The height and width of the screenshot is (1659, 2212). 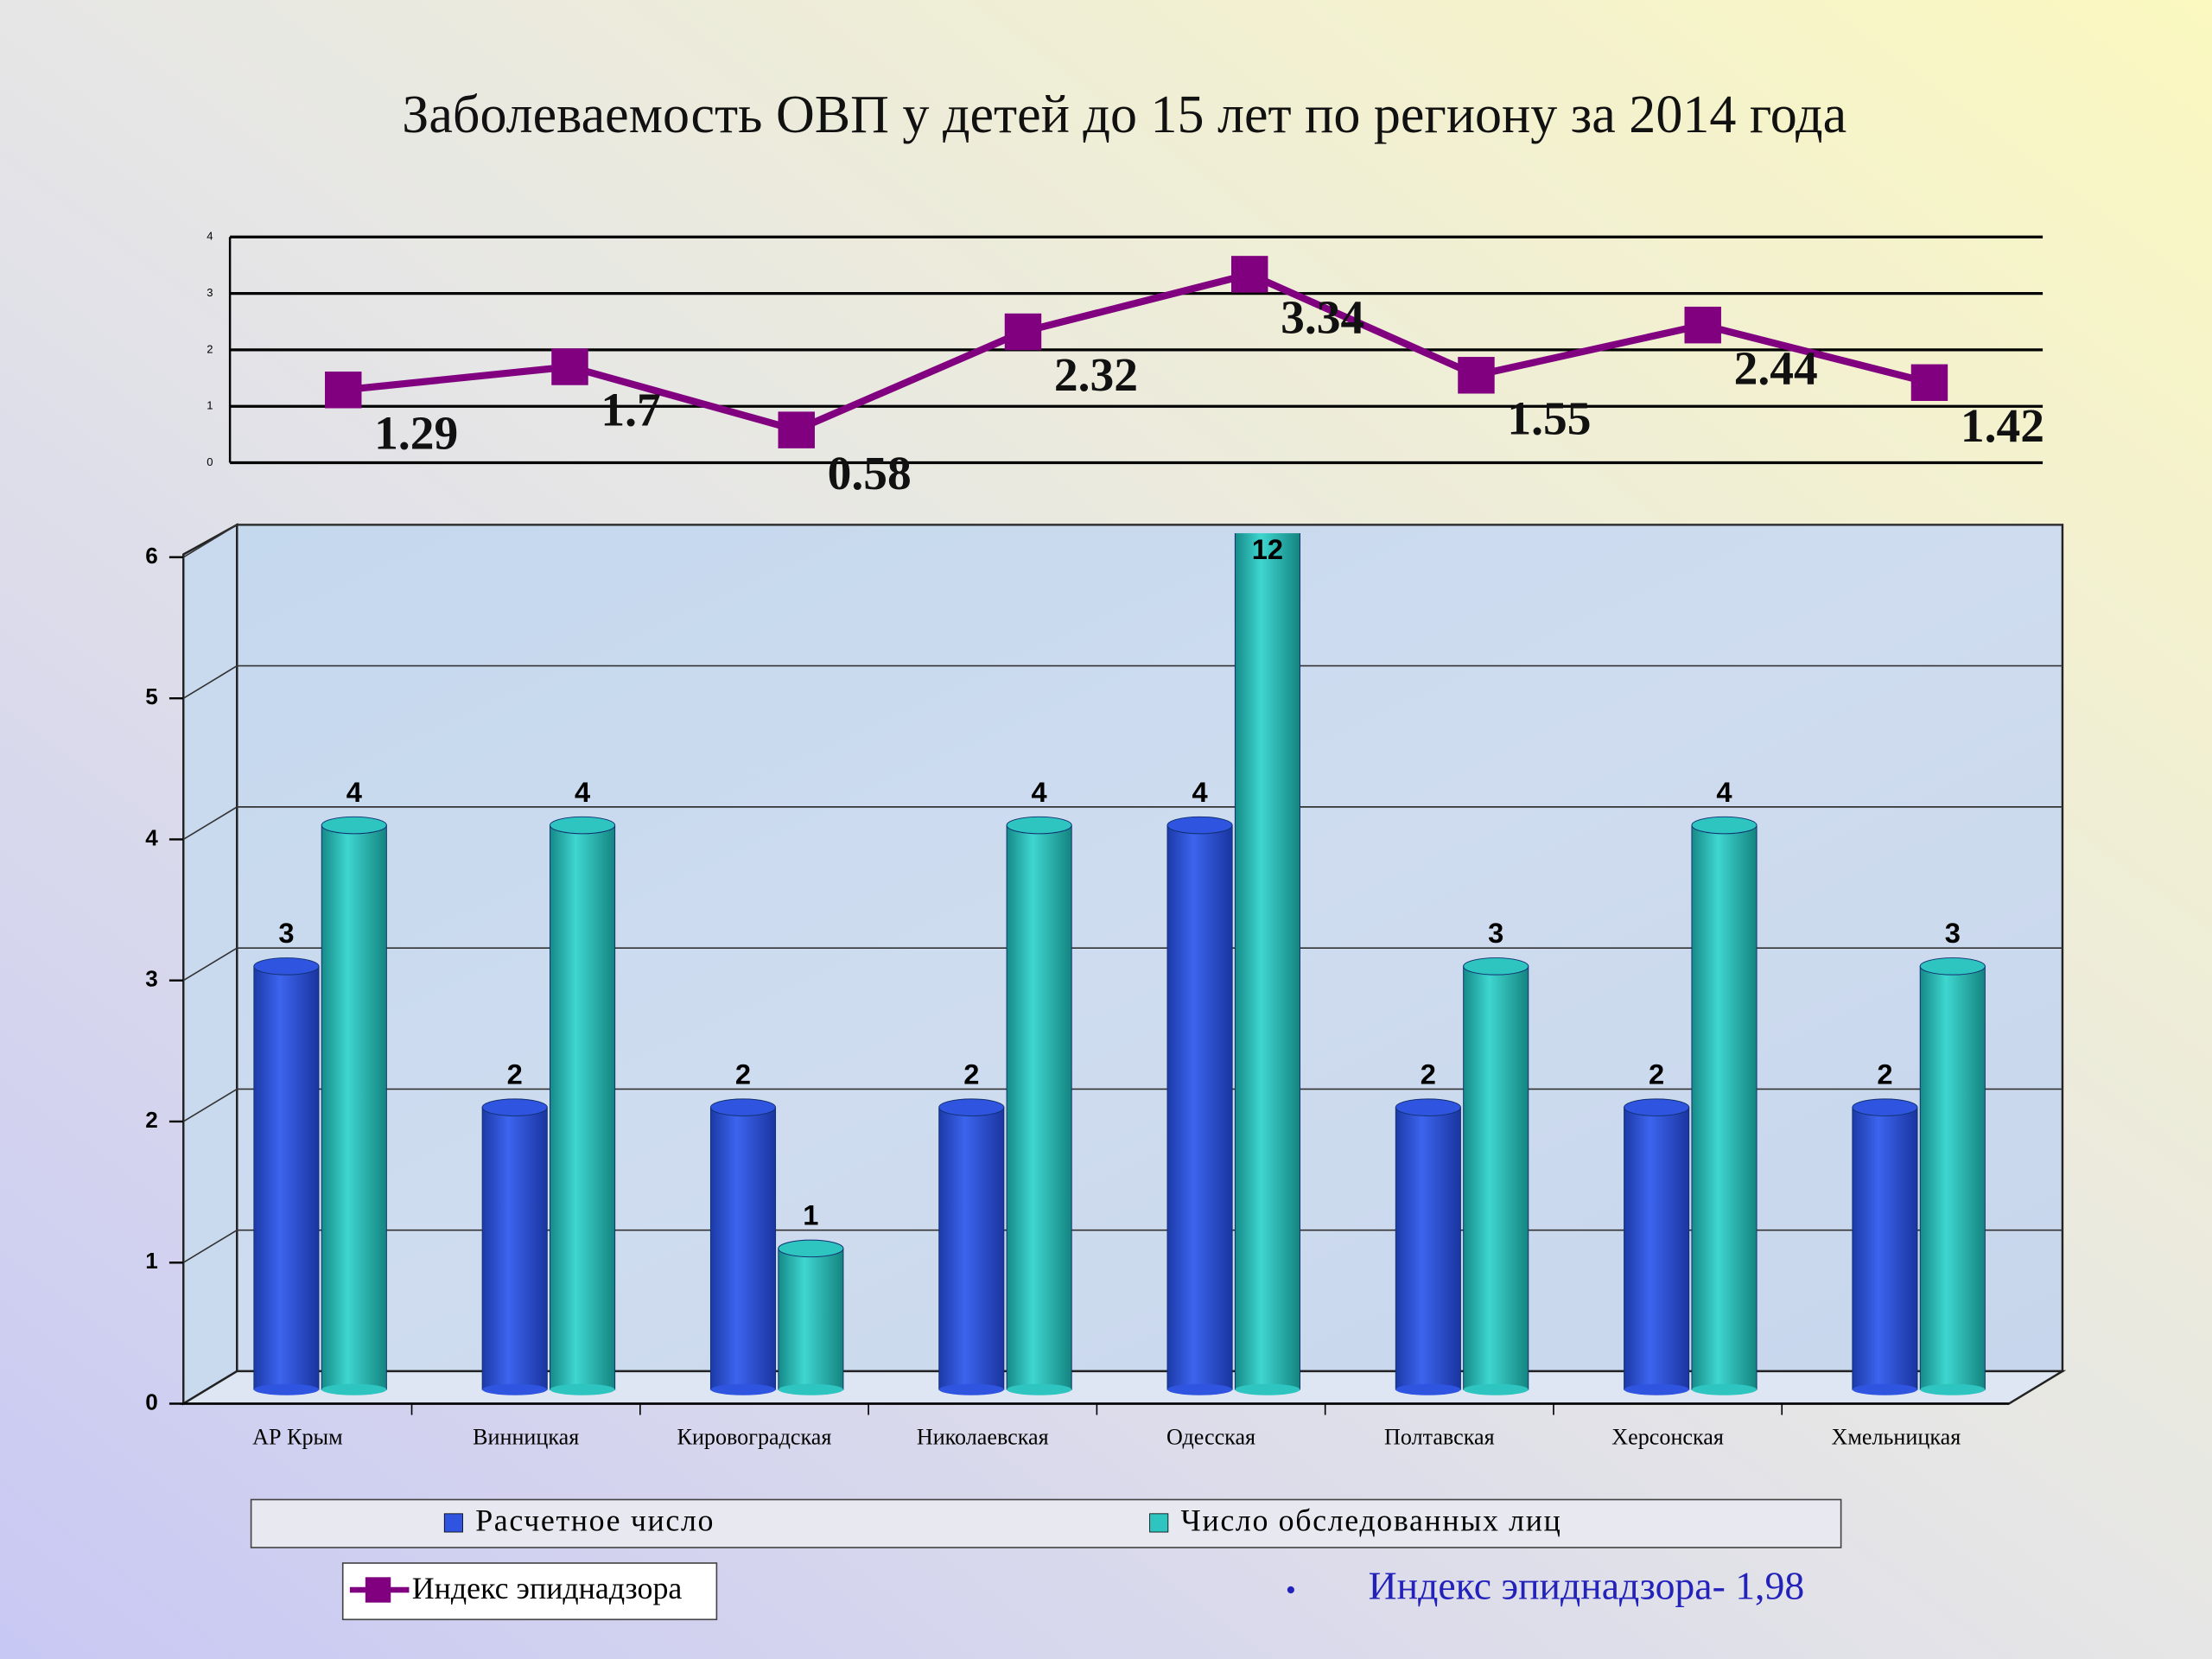 What do you see at coordinates (2002, 426) in the screenshot?
I see `data-label: 1.42` at bounding box center [2002, 426].